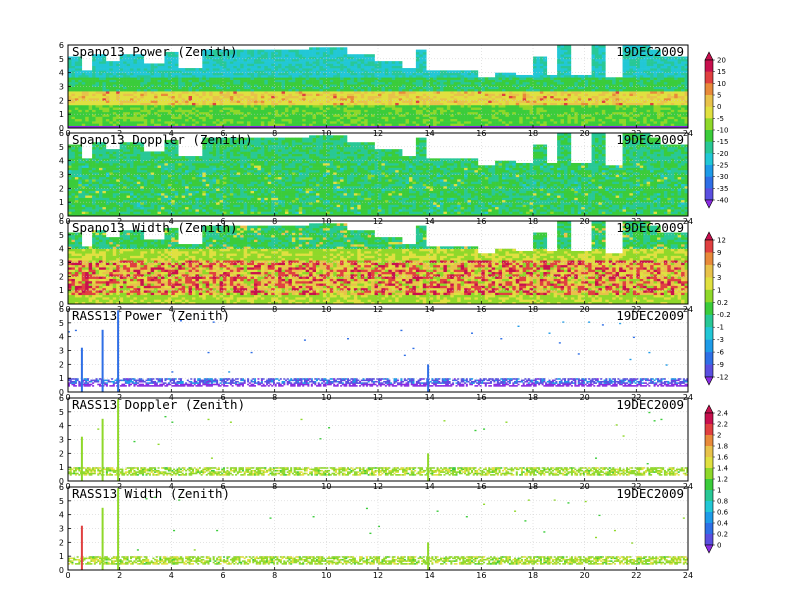 The image size is (792, 612). What do you see at coordinates (722, 166) in the screenshot?
I see `colorbar-label: -25` at bounding box center [722, 166].